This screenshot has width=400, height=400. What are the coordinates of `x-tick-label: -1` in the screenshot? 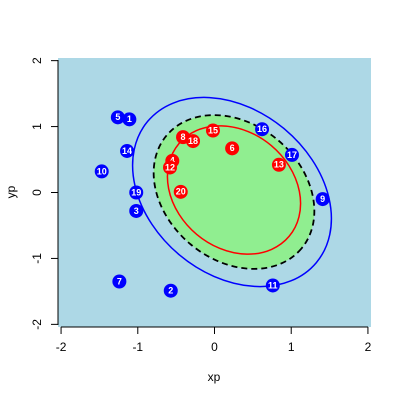 It's located at (137, 347).